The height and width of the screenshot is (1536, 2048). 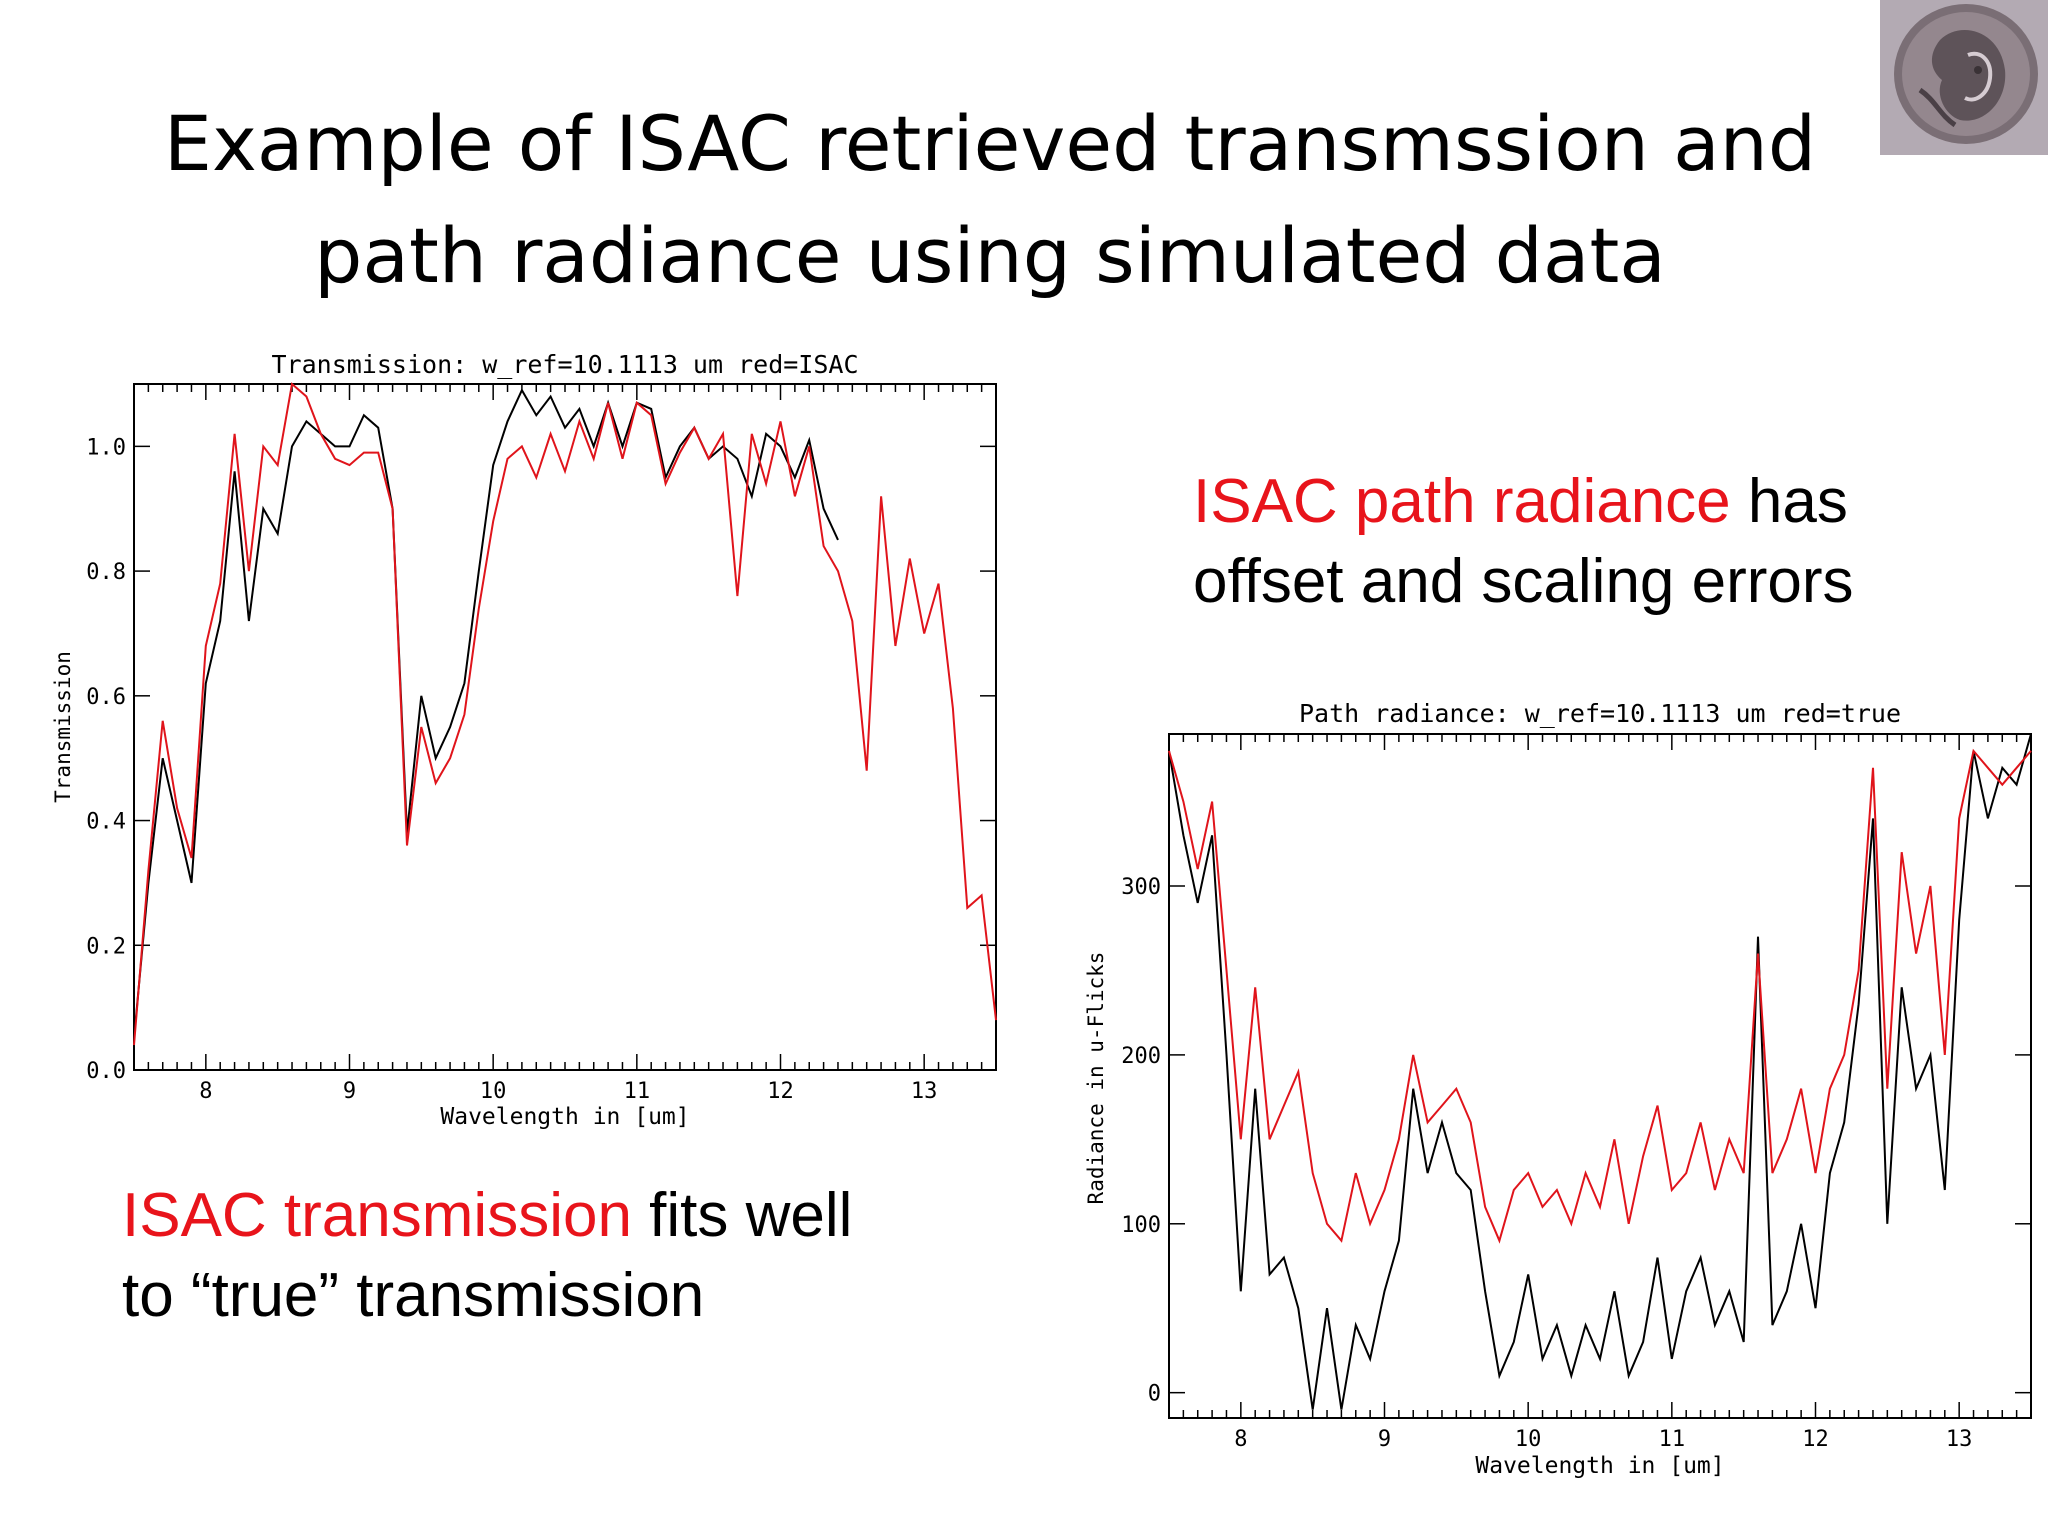 I want to click on chart-title: Path radiance: w_ref=10.1113 um red=true, so click(x=1600, y=713).